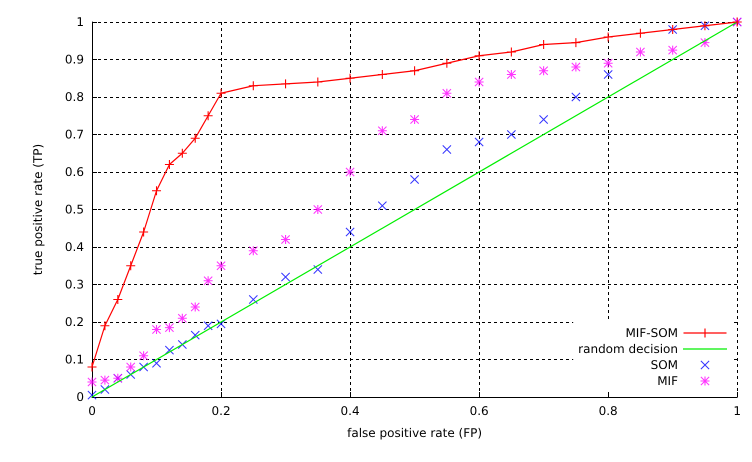 The image size is (752, 462). I want to click on y-tick-label: 0, so click(80, 397).